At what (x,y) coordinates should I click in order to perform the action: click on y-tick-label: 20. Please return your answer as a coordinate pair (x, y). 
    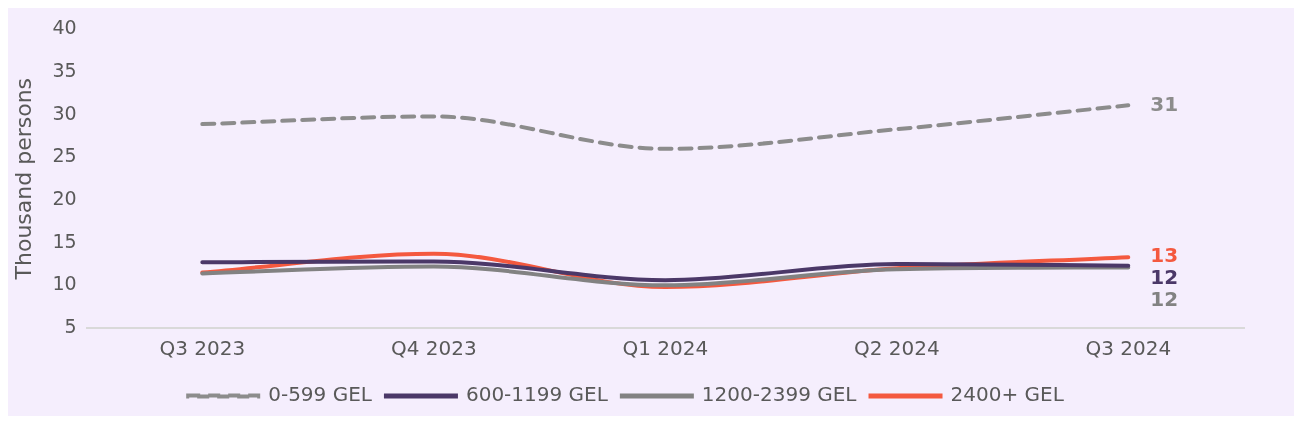
    Looking at the image, I should click on (64, 197).